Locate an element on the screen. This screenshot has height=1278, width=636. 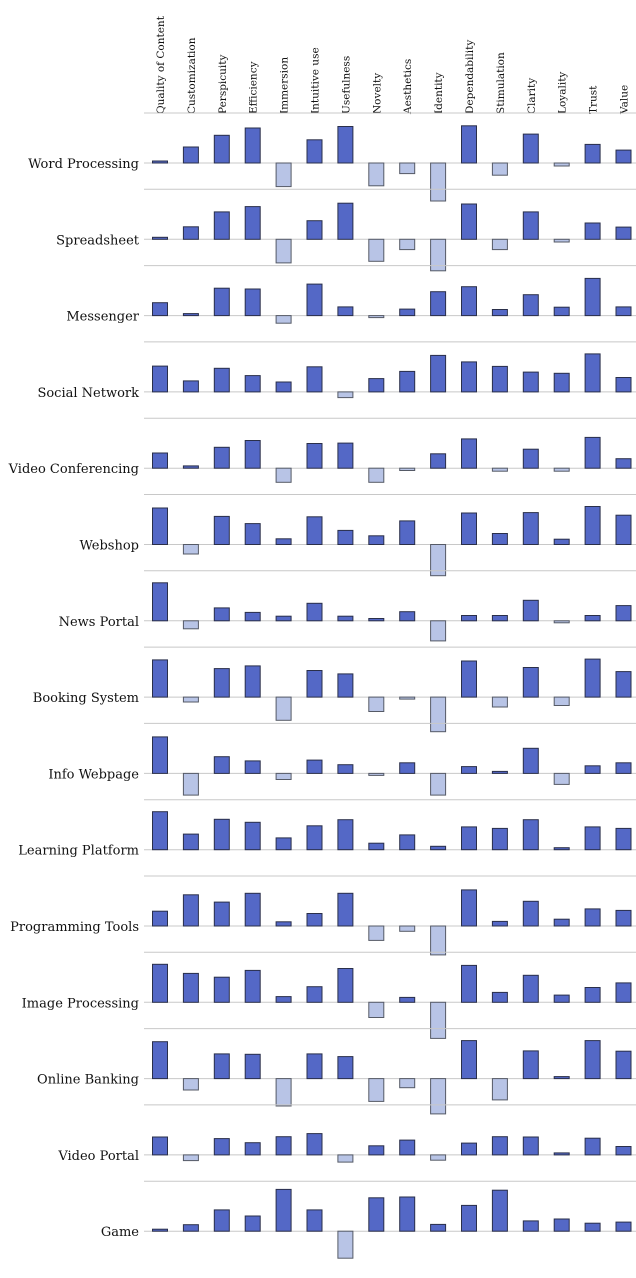
bar-learning-platform-identity is located at coordinates (438, 848).